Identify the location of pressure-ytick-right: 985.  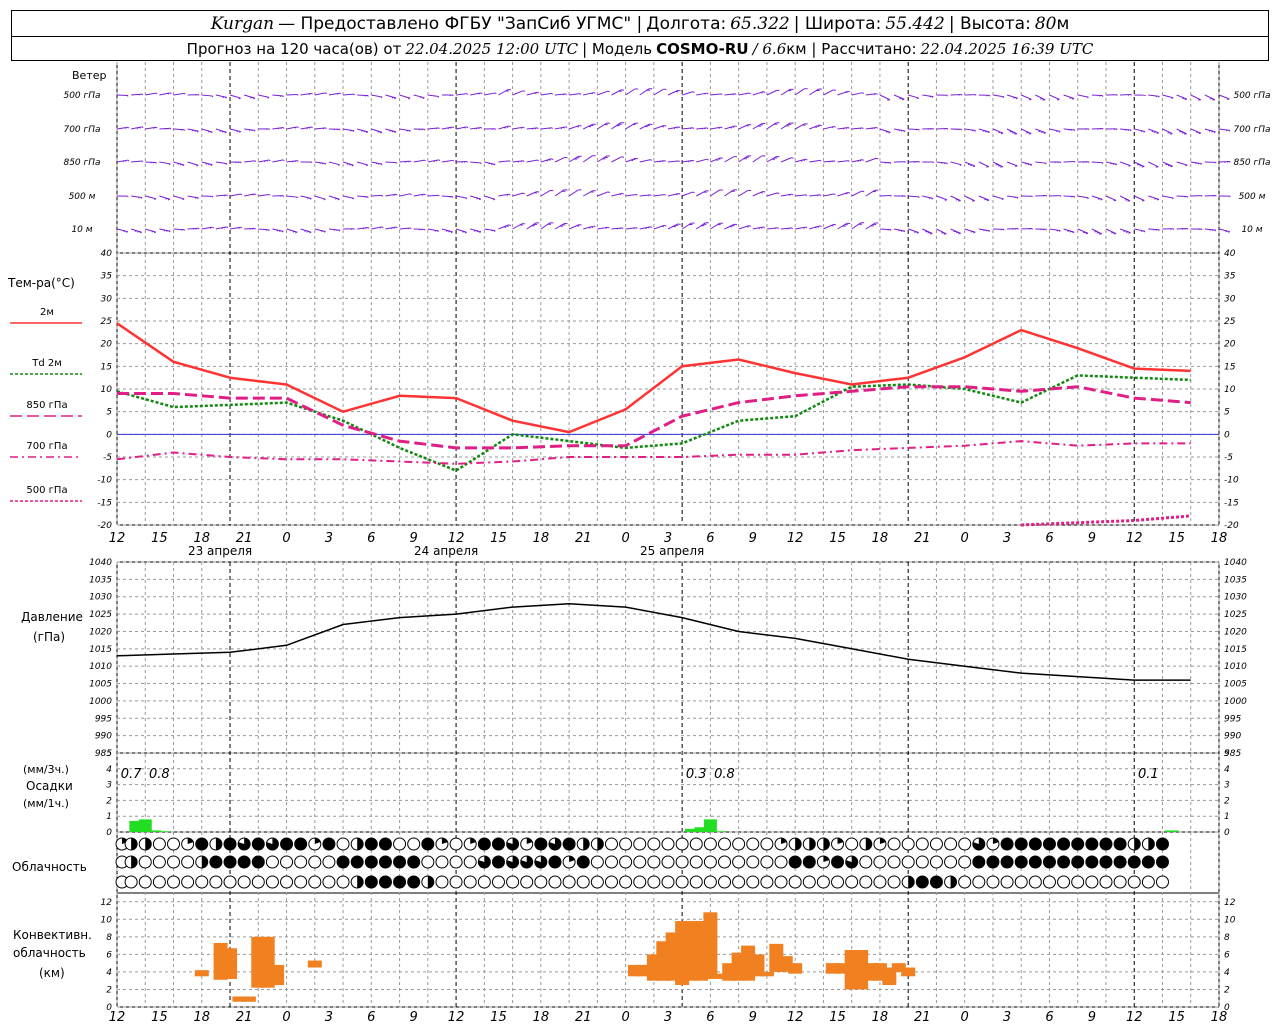
(1232, 754).